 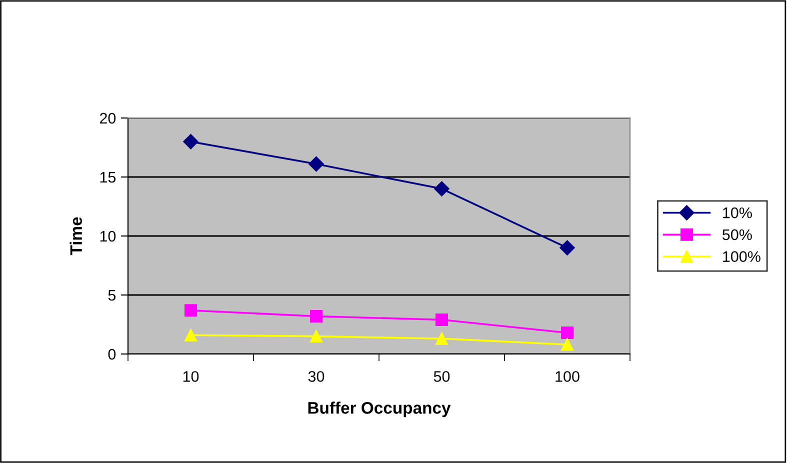 What do you see at coordinates (108, 236) in the screenshot?
I see `y-tick-label: 10` at bounding box center [108, 236].